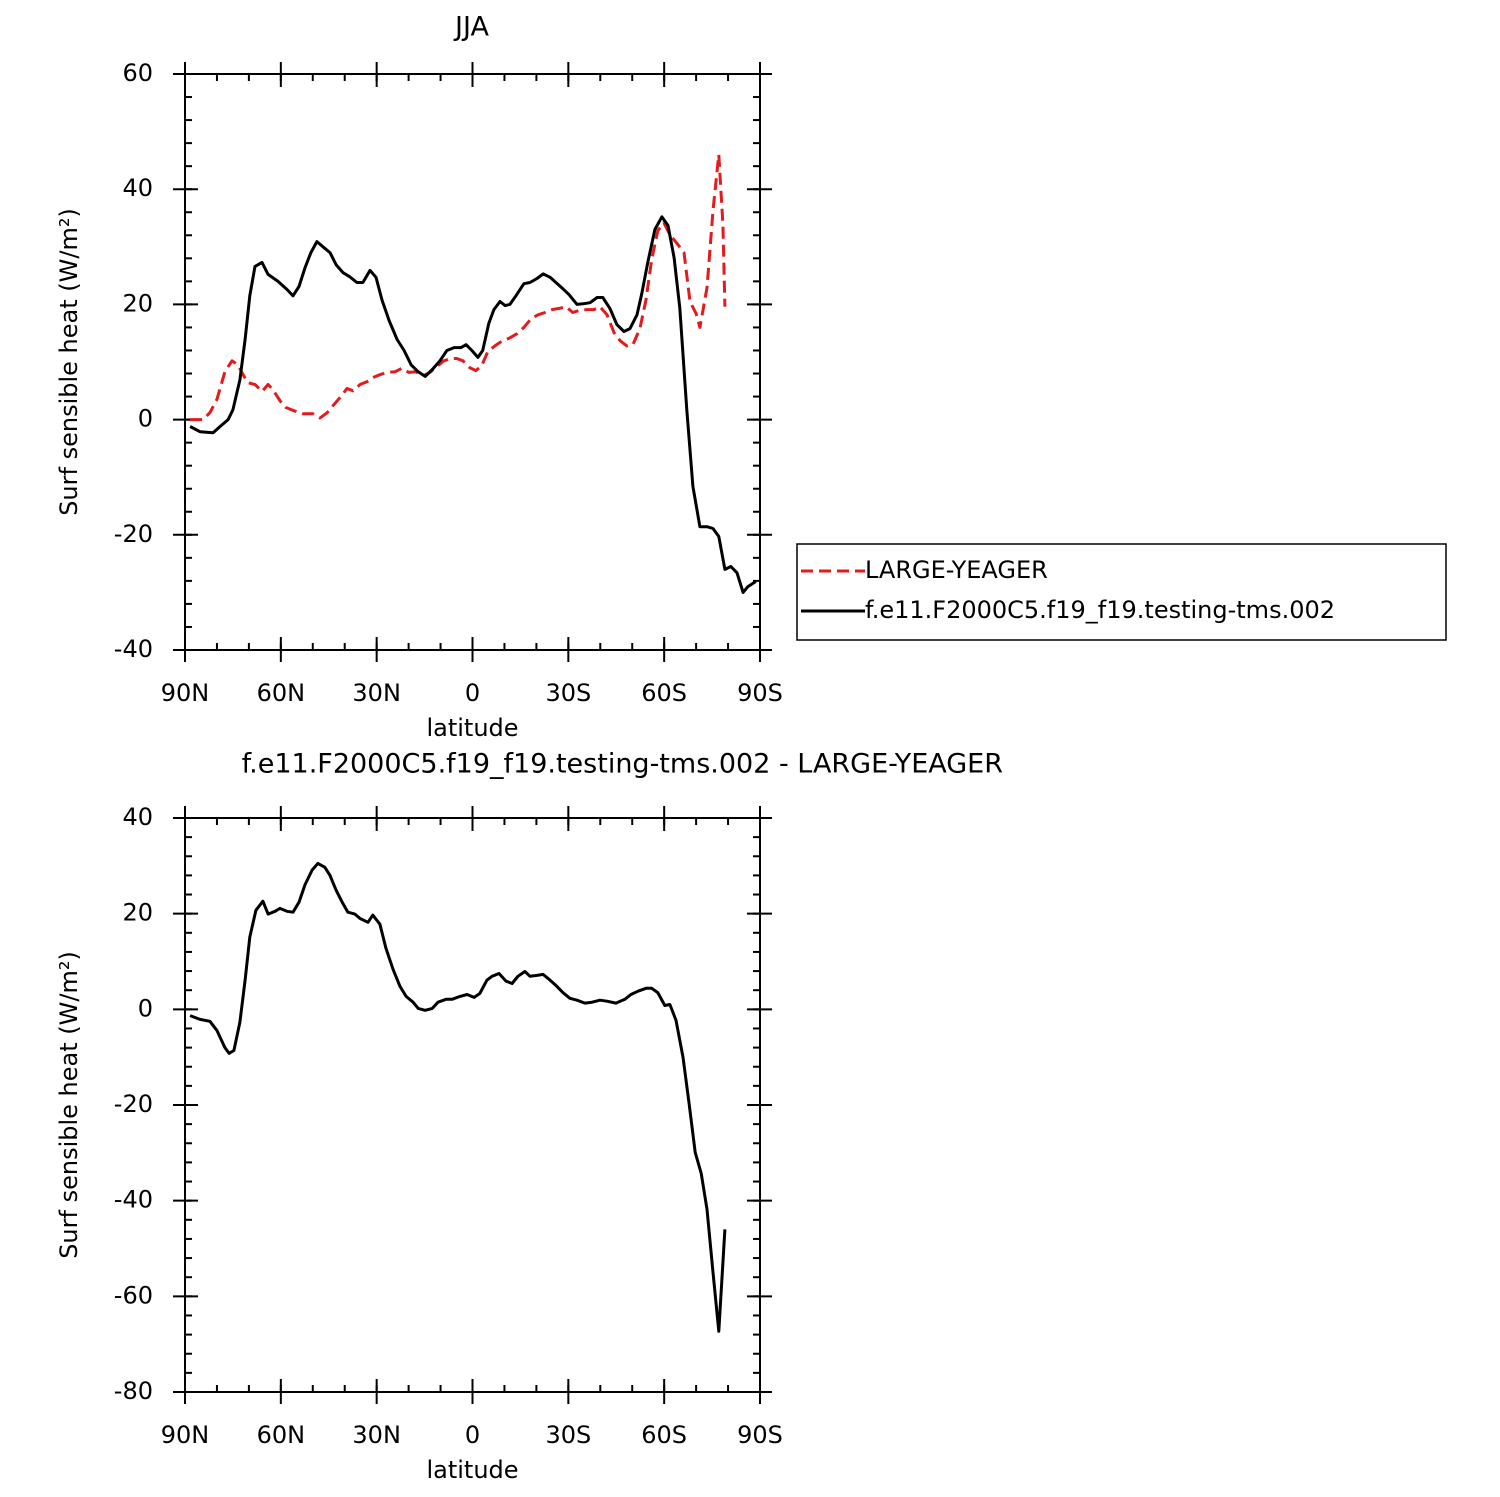 This screenshot has width=1500, height=1497. I want to click on y-tick-label: -80, so click(133, 1391).